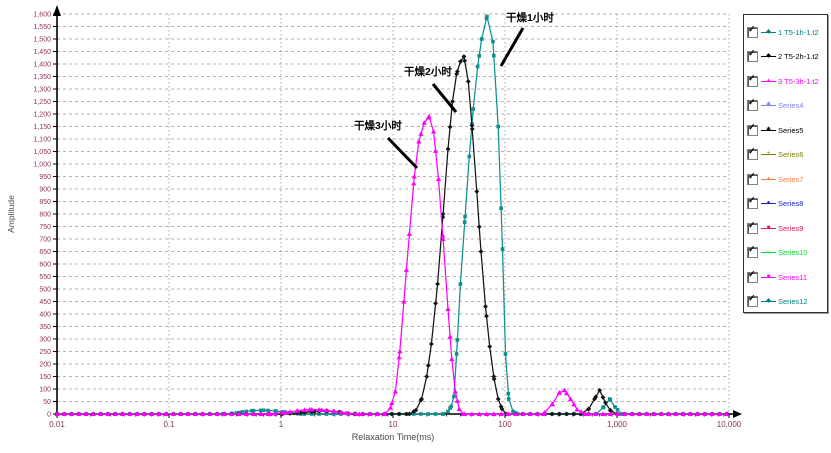  What do you see at coordinates (45, 277) in the screenshot?
I see `svg-text: 550` at bounding box center [45, 277].